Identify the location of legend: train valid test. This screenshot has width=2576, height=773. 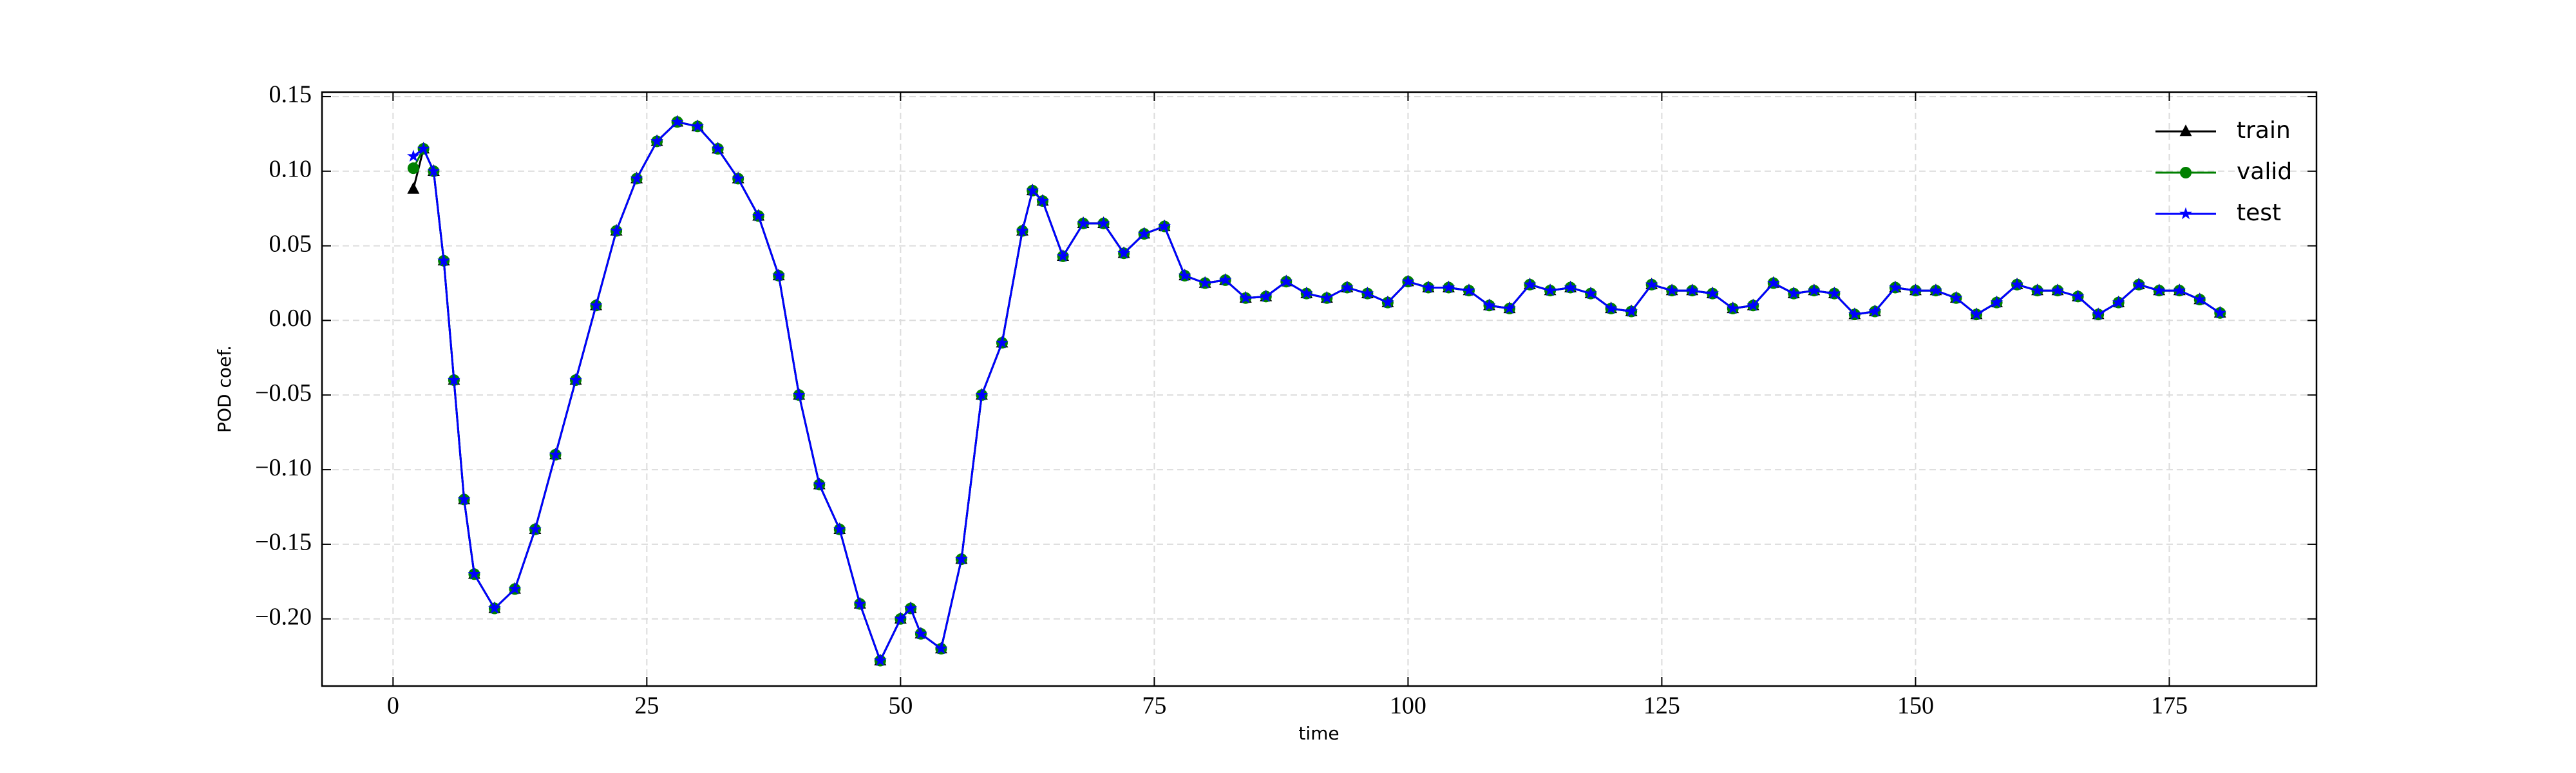
(2223, 172).